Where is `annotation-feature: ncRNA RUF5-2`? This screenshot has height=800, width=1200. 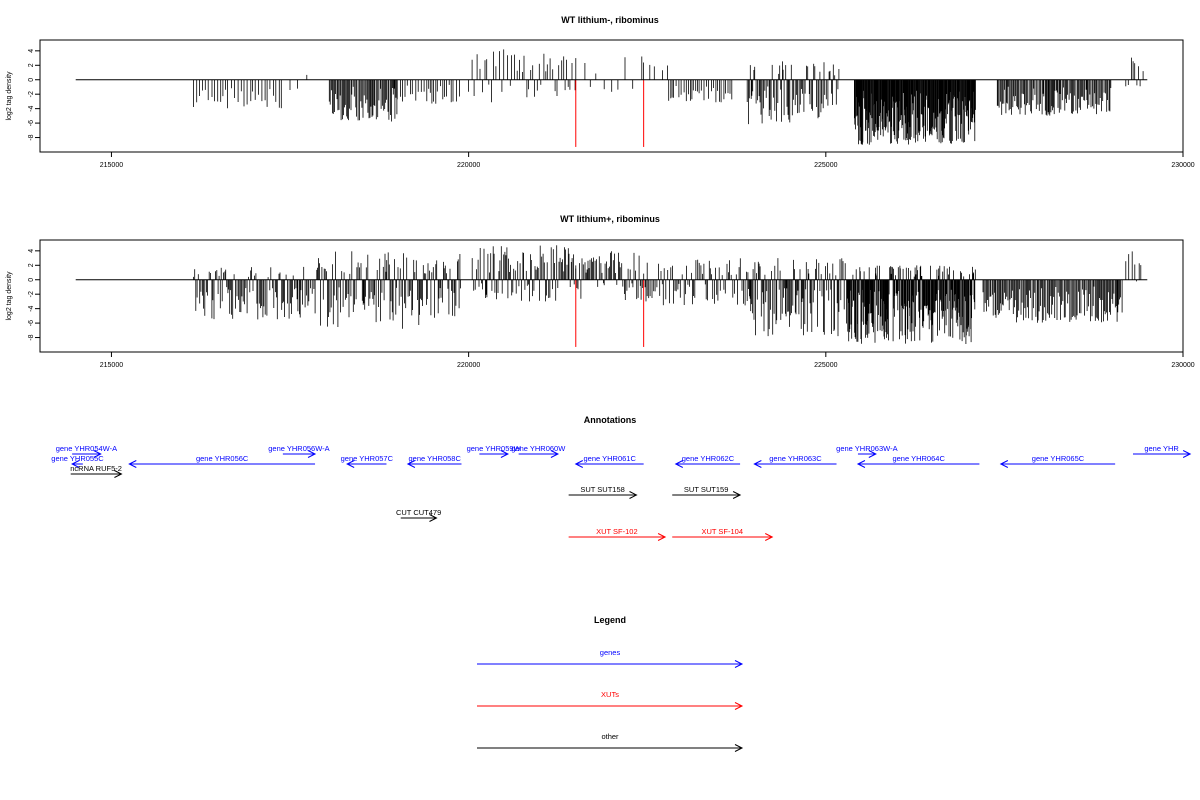 annotation-feature: ncRNA RUF5-2 is located at coordinates (96, 471).